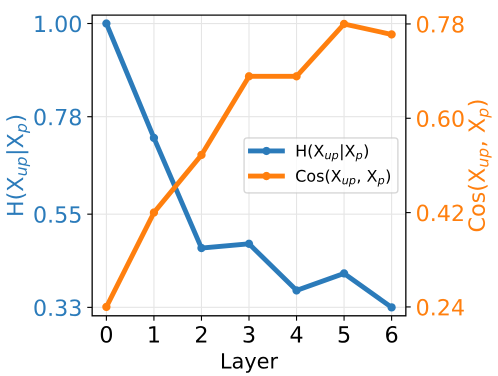 The image size is (498, 376). Describe the element at coordinates (440, 213) in the screenshot. I see `y2-tick-label: 0.42` at that location.